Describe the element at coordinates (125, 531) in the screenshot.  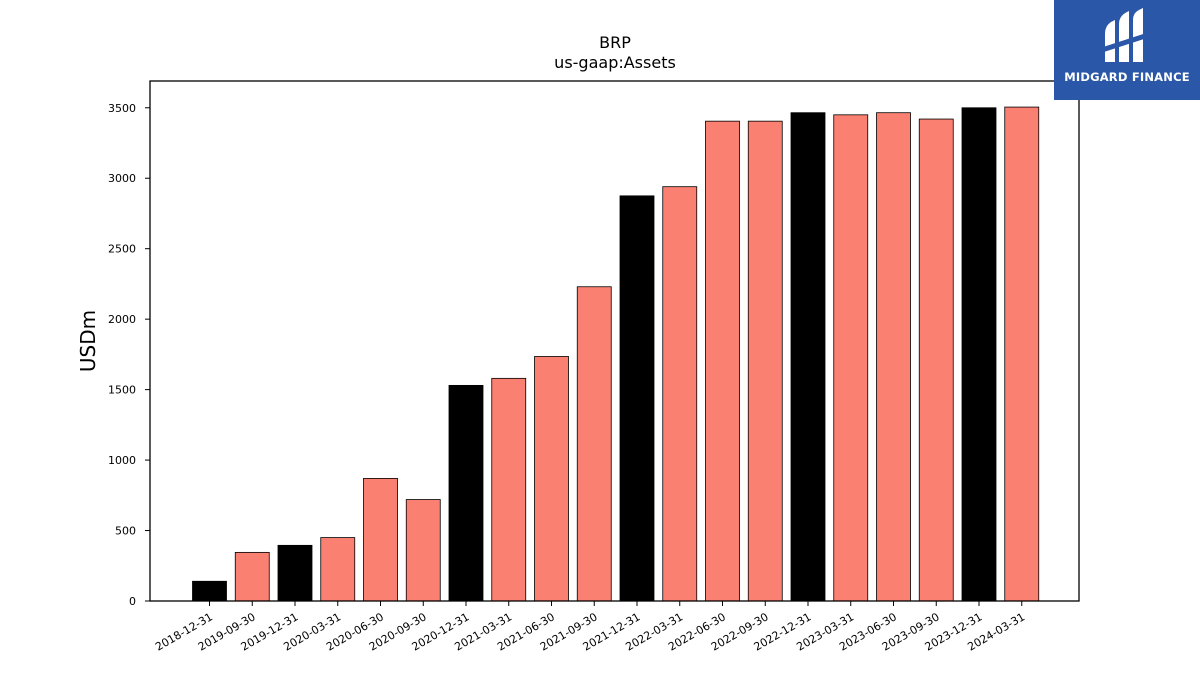
I see `y-tick-label: 500` at that location.